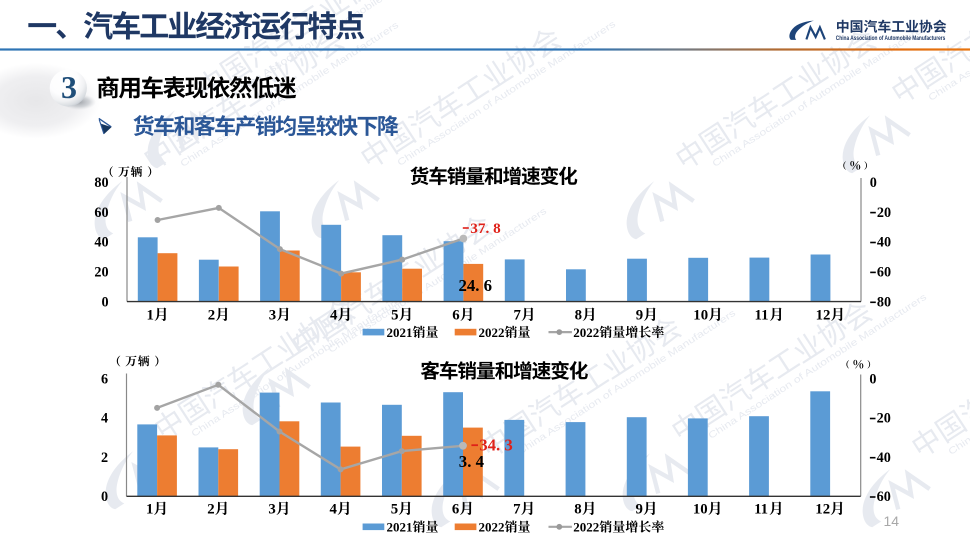  What do you see at coordinates (476, 285) in the screenshot?
I see `svg-text: 24. 6` at bounding box center [476, 285].